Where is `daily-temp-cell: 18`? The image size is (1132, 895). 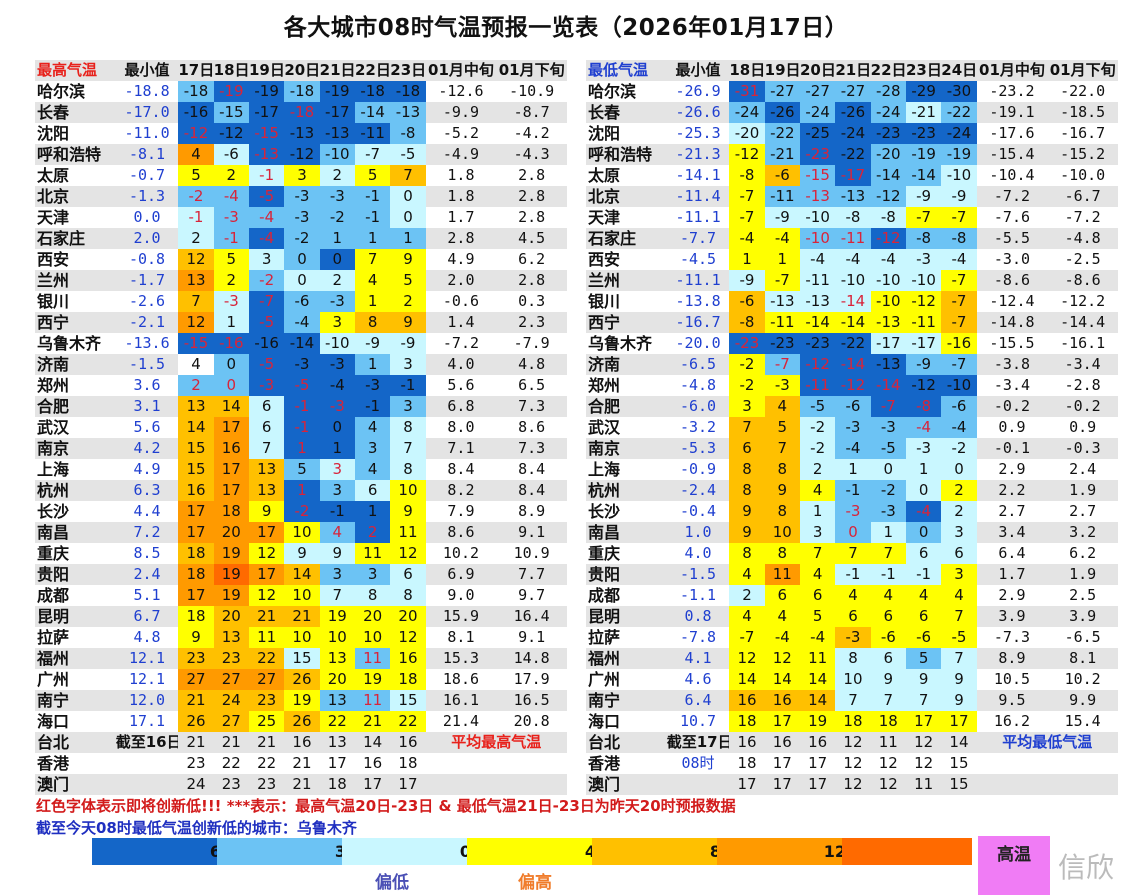
daily-temp-cell: 18 is located at coordinates (408, 763).